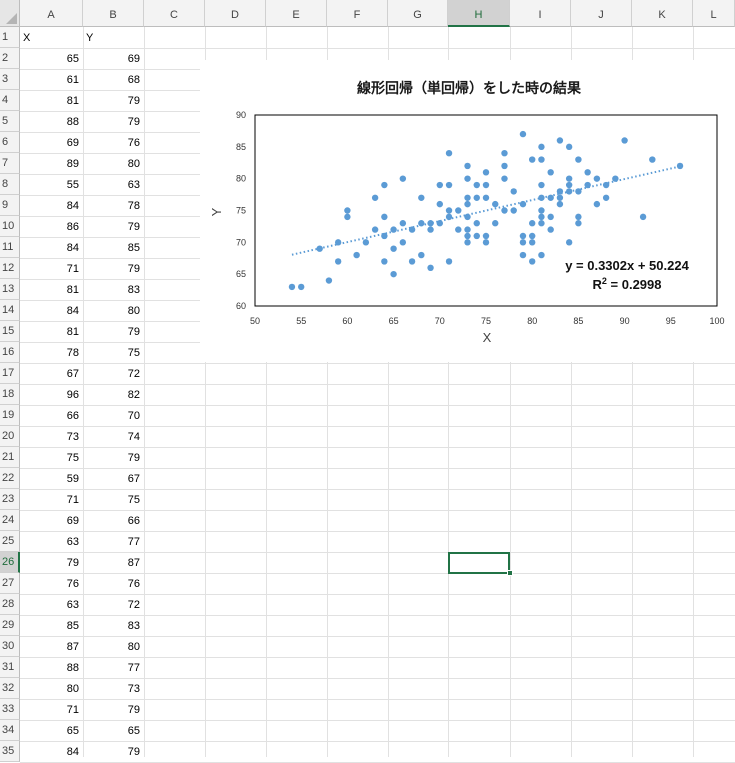 This screenshot has width=735, height=763. What do you see at coordinates (90, 38) in the screenshot?
I see `cell-b1: Y` at bounding box center [90, 38].